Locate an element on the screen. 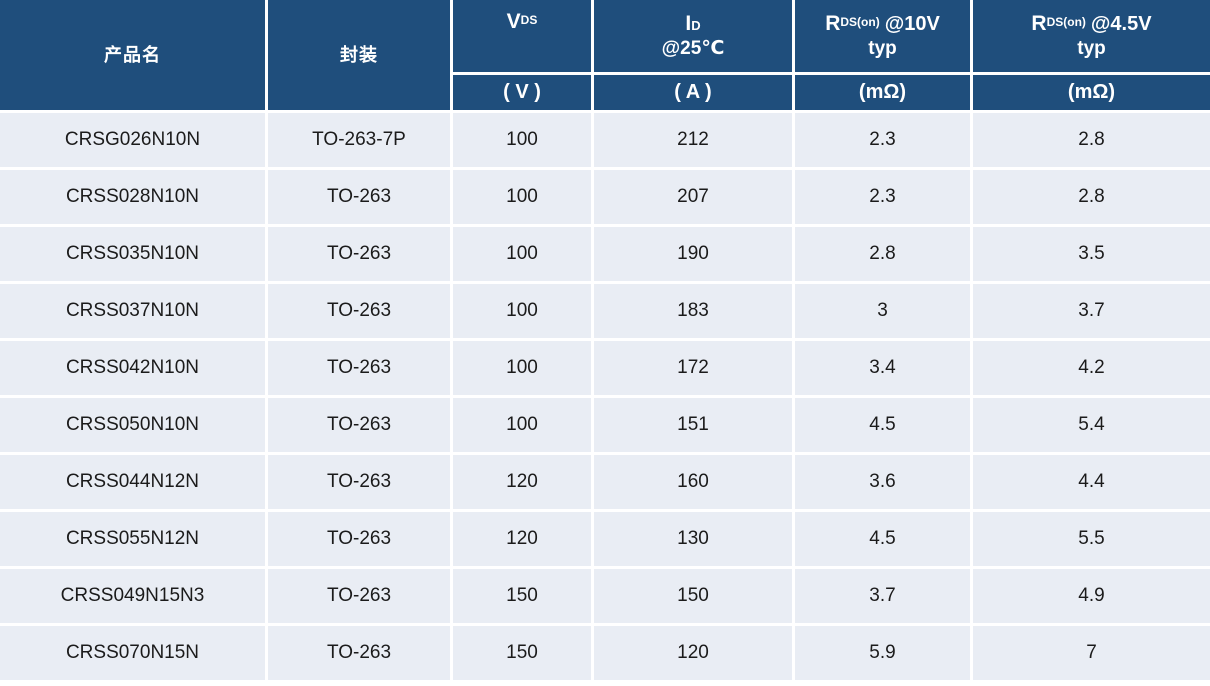 The image size is (1210, 686). id-value-cell: 172 is located at coordinates (693, 368).